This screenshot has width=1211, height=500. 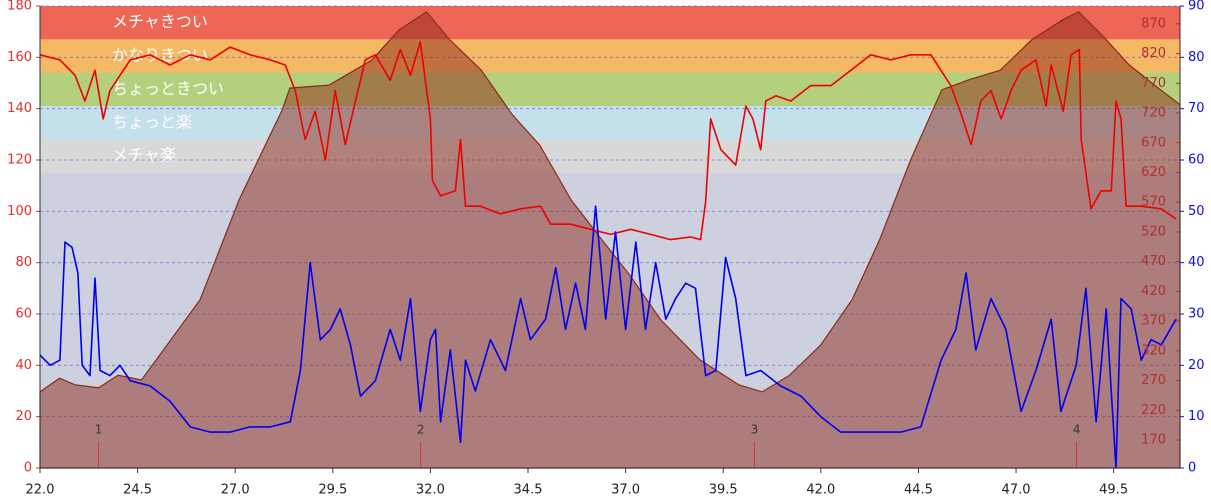 What do you see at coordinates (1196, 7) in the screenshot?
I see `y3-tick-label: 90` at bounding box center [1196, 7].